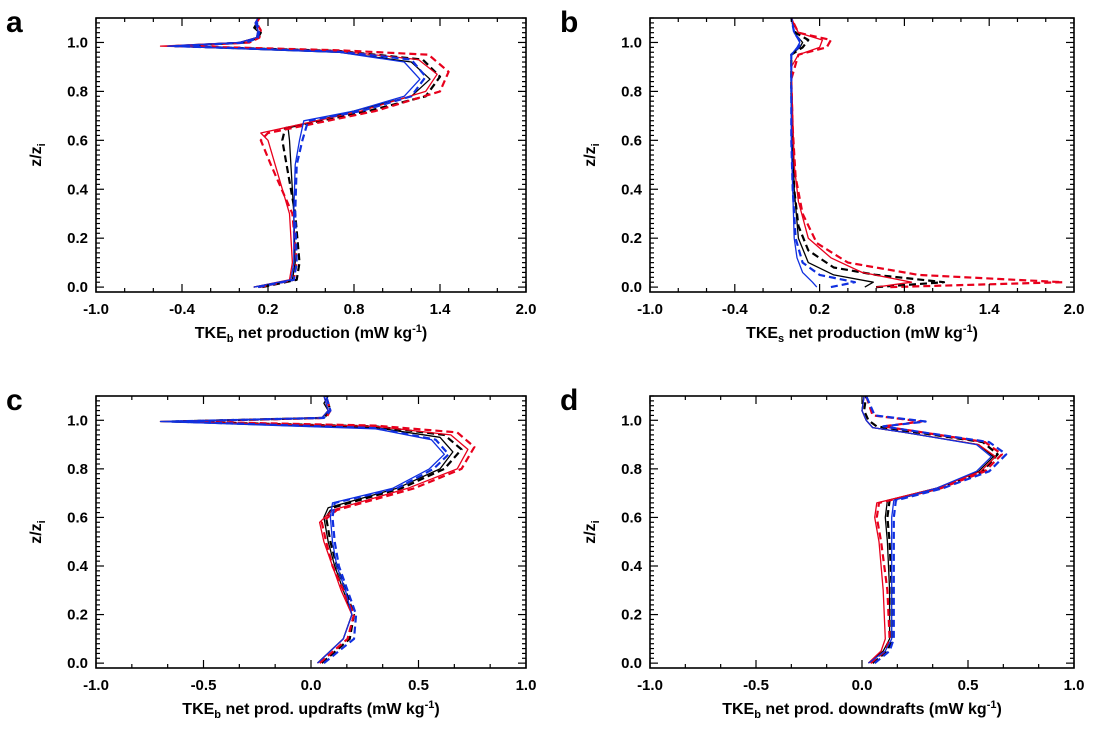  What do you see at coordinates (569, 22) in the screenshot?
I see `panel-label: b` at bounding box center [569, 22].